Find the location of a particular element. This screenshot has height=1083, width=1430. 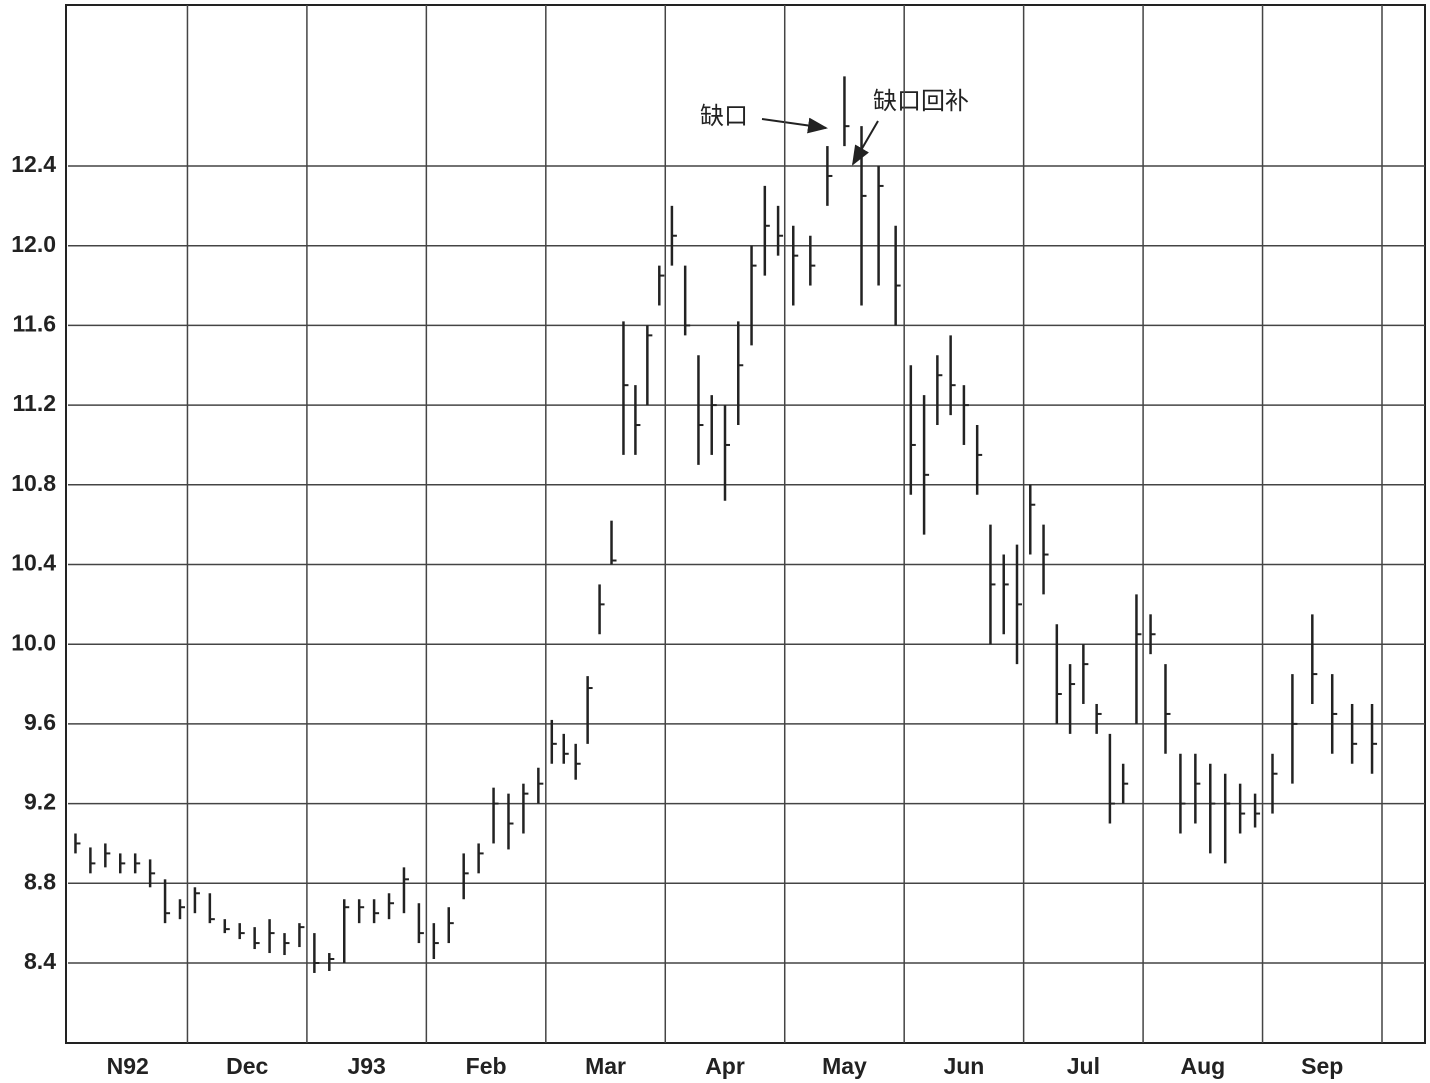

x-tick-label: N92 is located at coordinates (128, 1066).